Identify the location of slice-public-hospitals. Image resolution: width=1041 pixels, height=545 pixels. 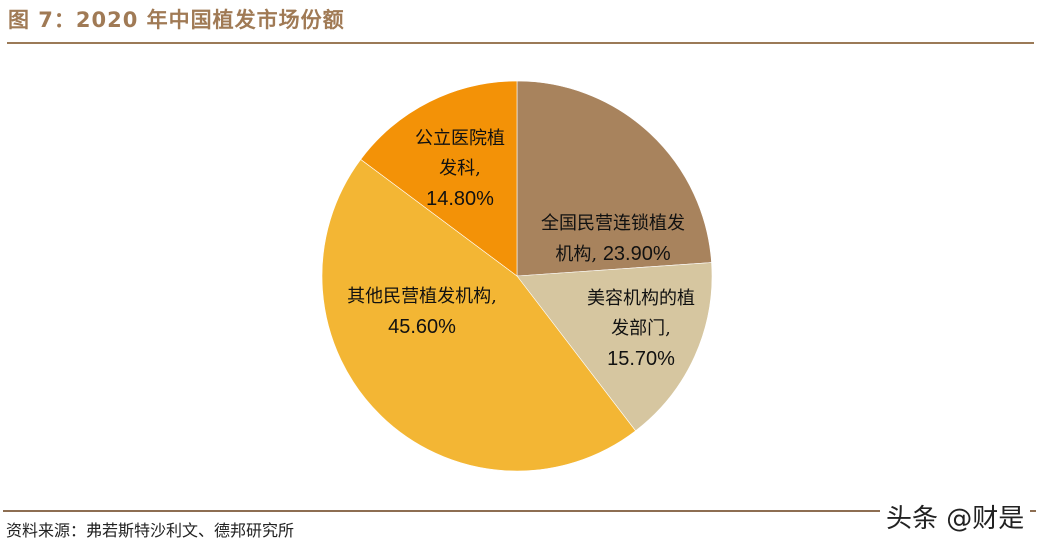
(439, 178).